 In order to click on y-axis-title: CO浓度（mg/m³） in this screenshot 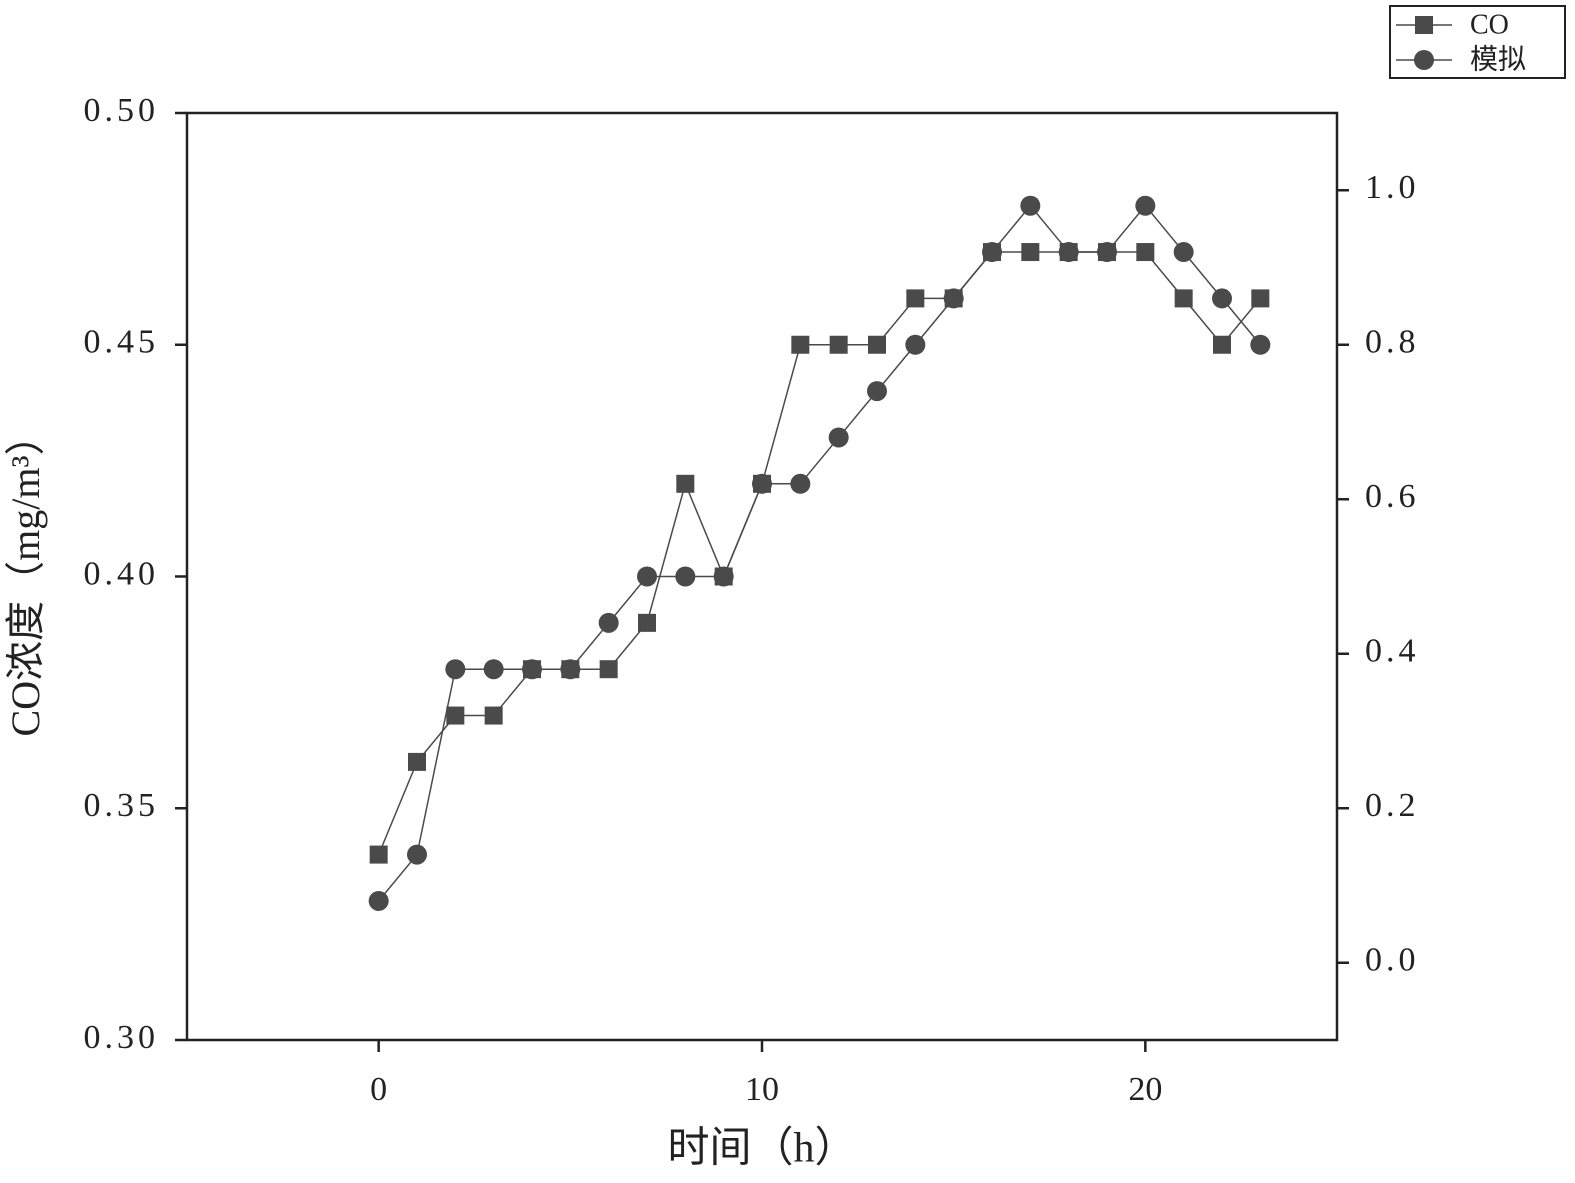, I will do `click(25, 576)`.